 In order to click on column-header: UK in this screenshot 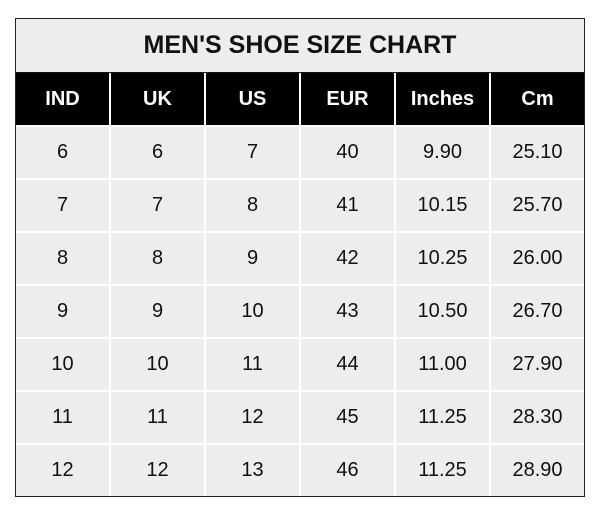, I will do `click(156, 99)`.